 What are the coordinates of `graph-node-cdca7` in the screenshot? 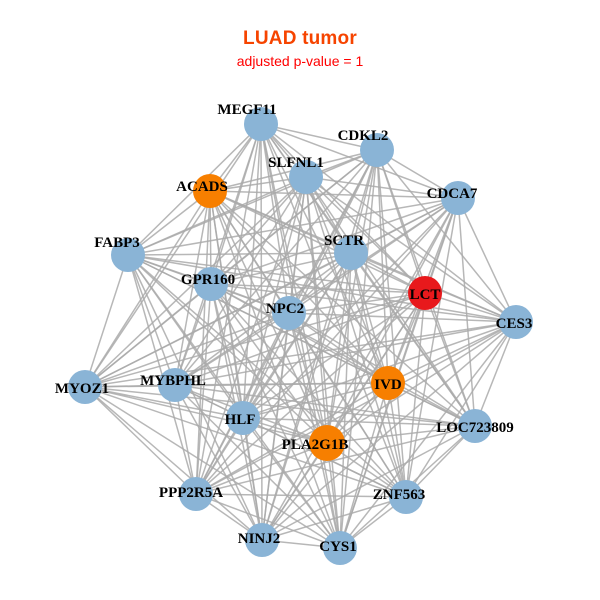 It's located at (458, 198).